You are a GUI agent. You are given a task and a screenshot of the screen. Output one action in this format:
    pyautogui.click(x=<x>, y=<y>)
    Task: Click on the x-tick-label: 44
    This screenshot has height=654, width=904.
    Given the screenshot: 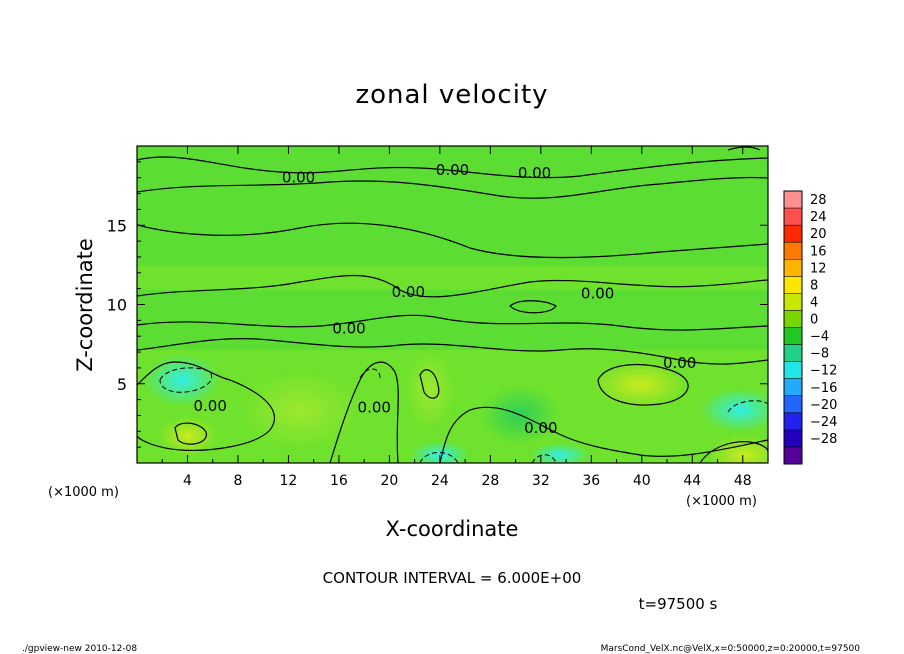 What is the action you would take?
    pyautogui.click(x=692, y=481)
    